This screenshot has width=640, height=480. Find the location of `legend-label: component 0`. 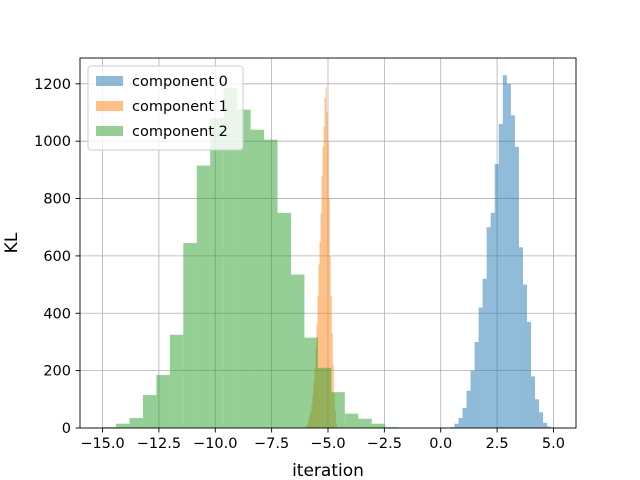

legend-label: component 0 is located at coordinates (180, 82).